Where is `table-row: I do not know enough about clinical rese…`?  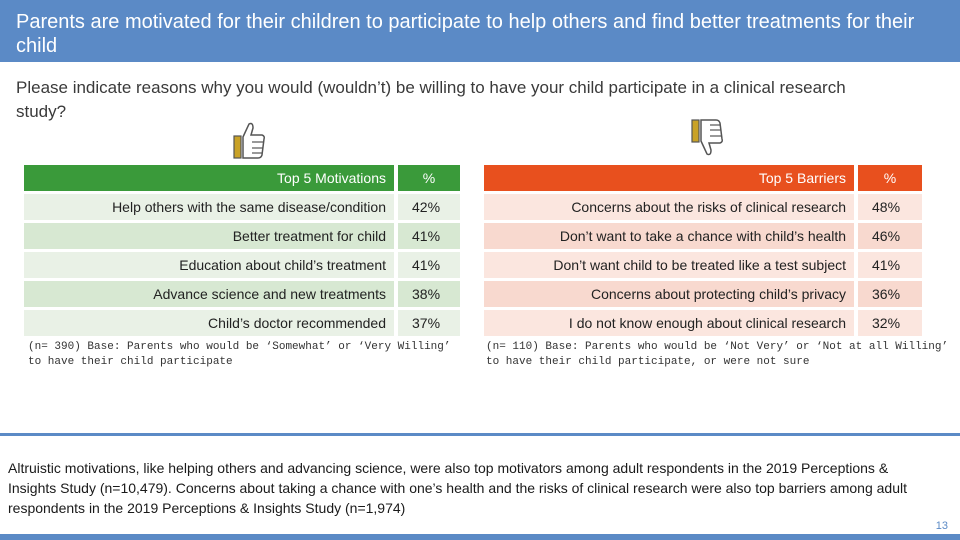 table-row: I do not know enough about clinical rese… is located at coordinates (703, 323).